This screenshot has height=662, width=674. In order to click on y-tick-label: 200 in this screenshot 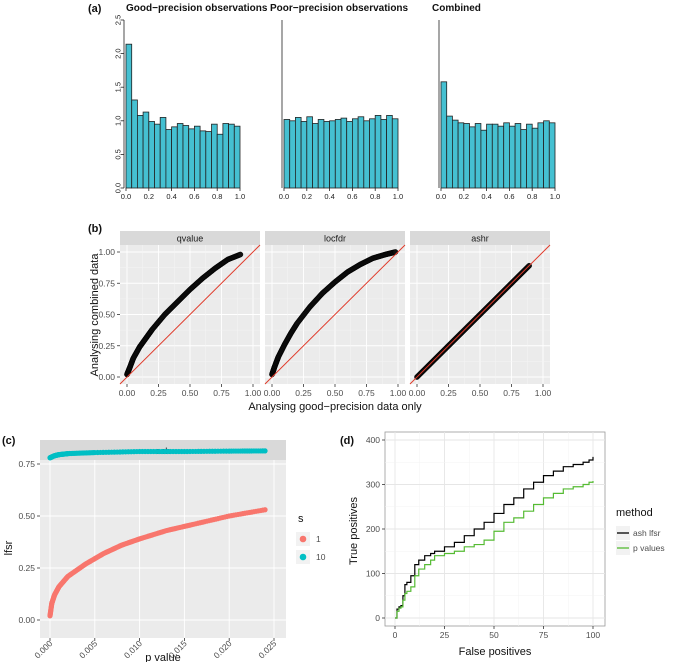, I will do `click(373, 529)`.